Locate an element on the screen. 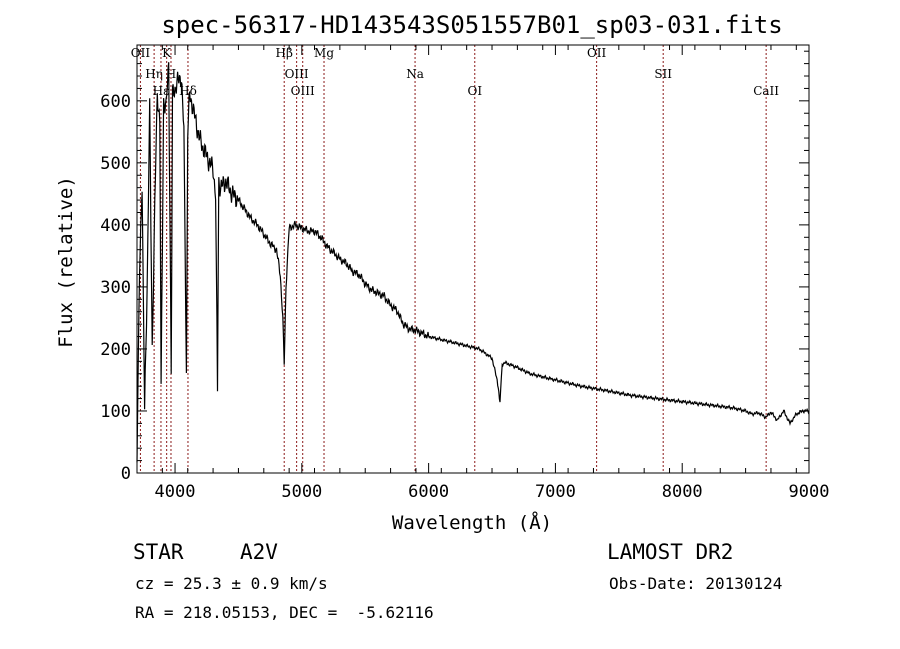 This screenshot has height=649, width=900. y-tick-label: 300 is located at coordinates (115, 288).